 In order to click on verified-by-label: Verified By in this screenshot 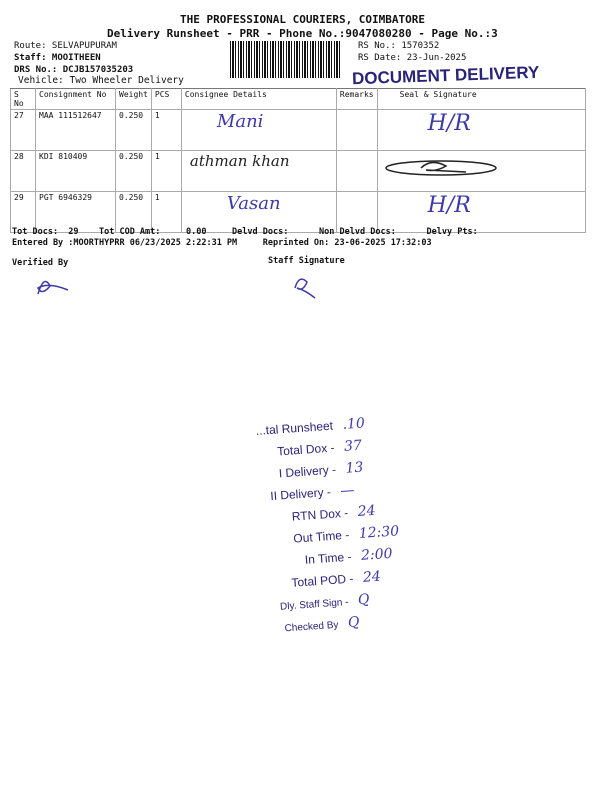, I will do `click(40, 263)`.